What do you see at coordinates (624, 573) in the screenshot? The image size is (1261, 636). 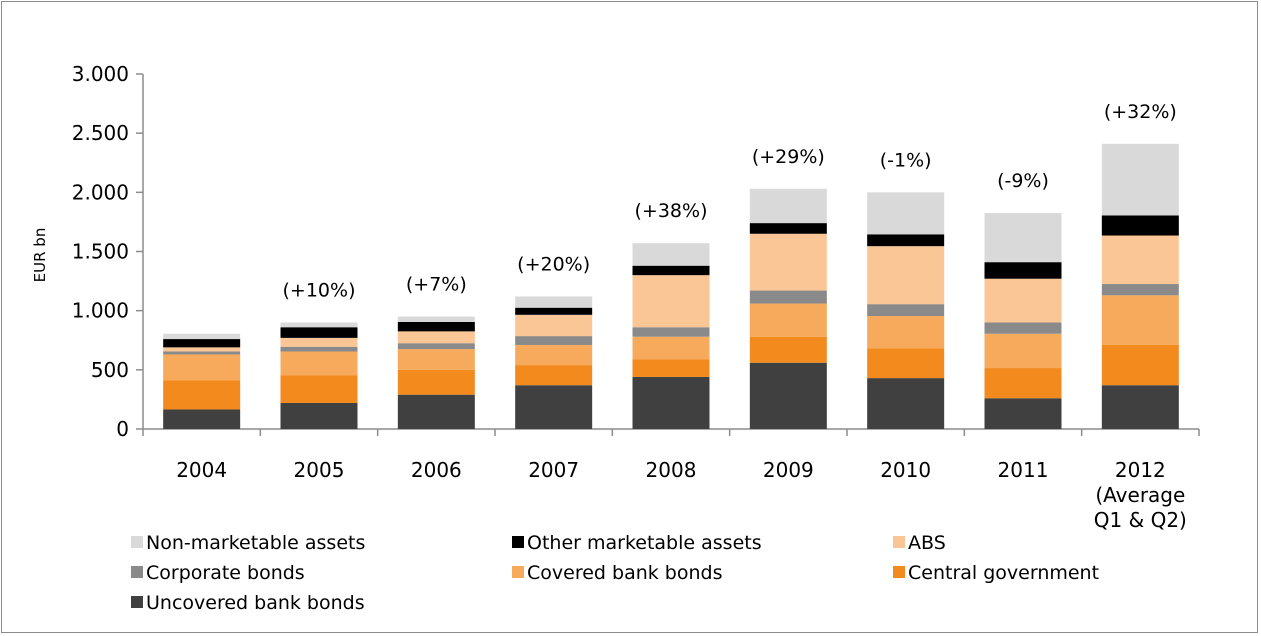 I see `legend-label: Covered bank bonds` at bounding box center [624, 573].